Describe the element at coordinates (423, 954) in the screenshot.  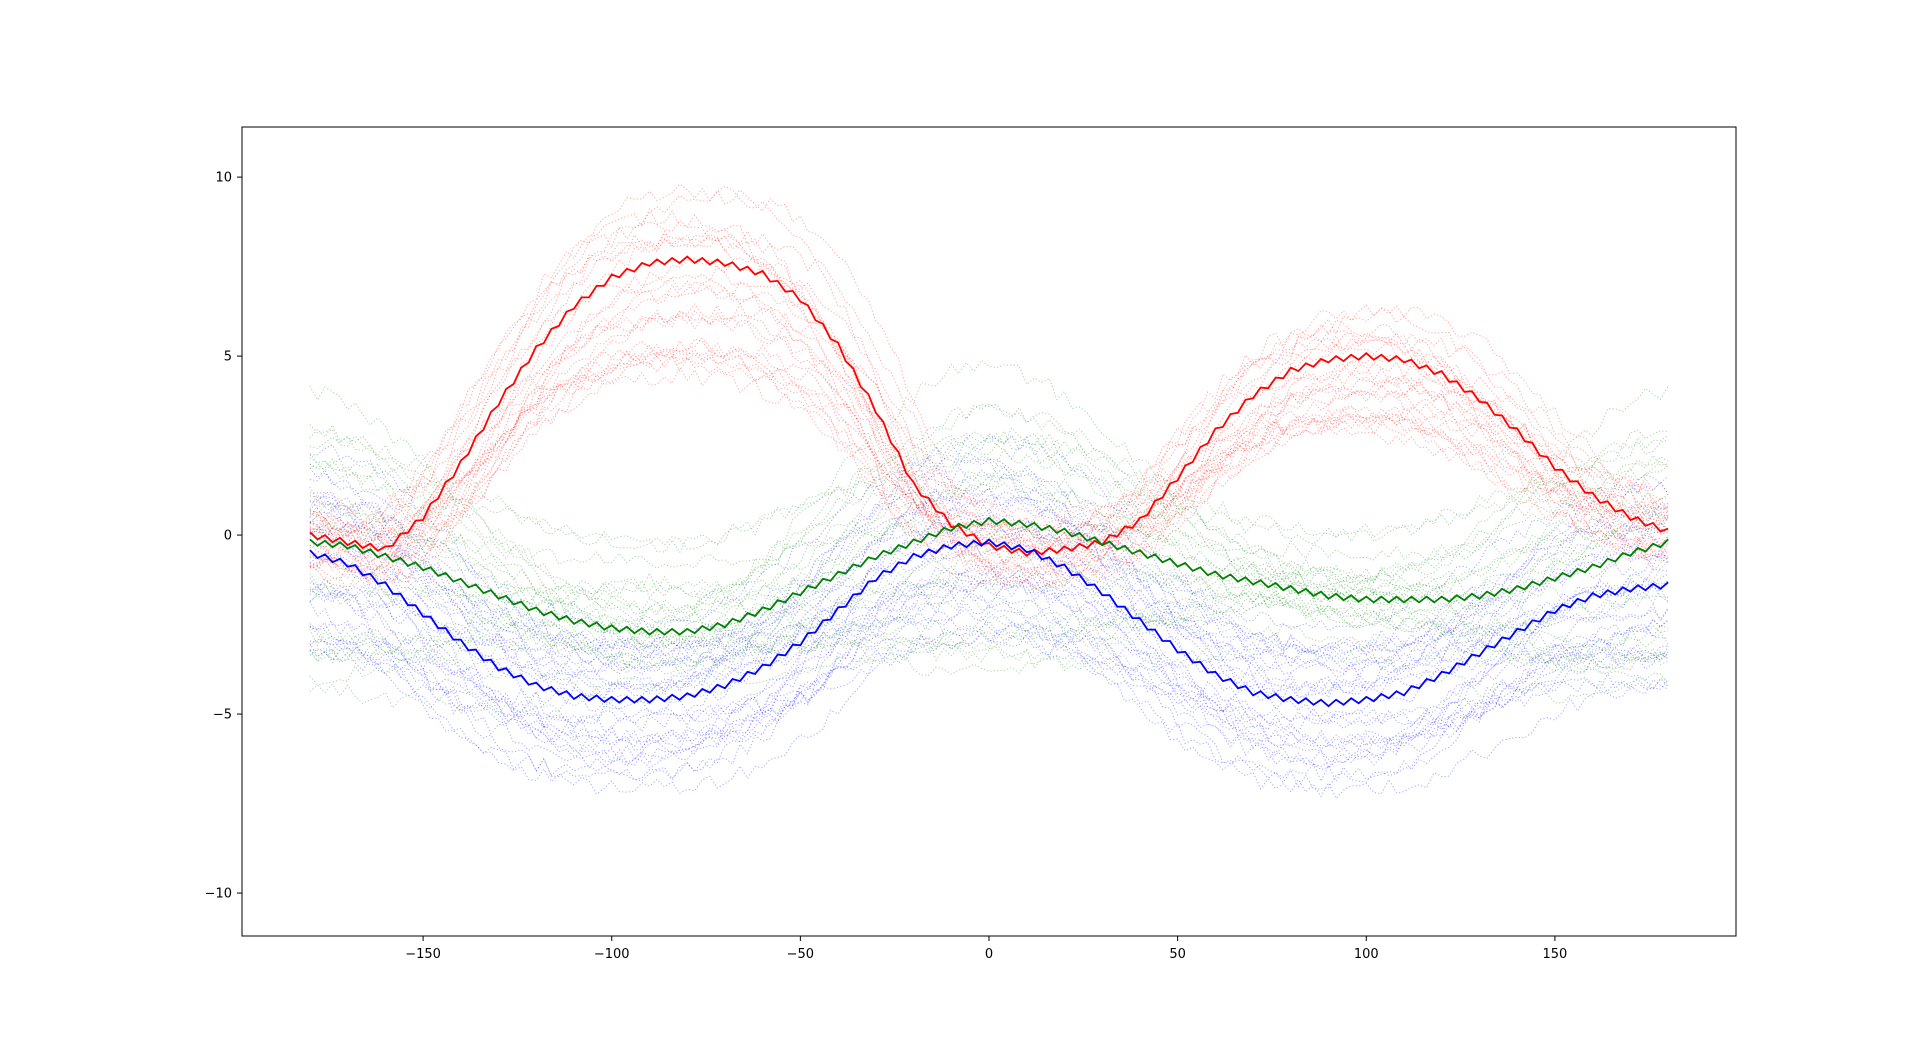
I see `x-tick-label: −150` at that location.